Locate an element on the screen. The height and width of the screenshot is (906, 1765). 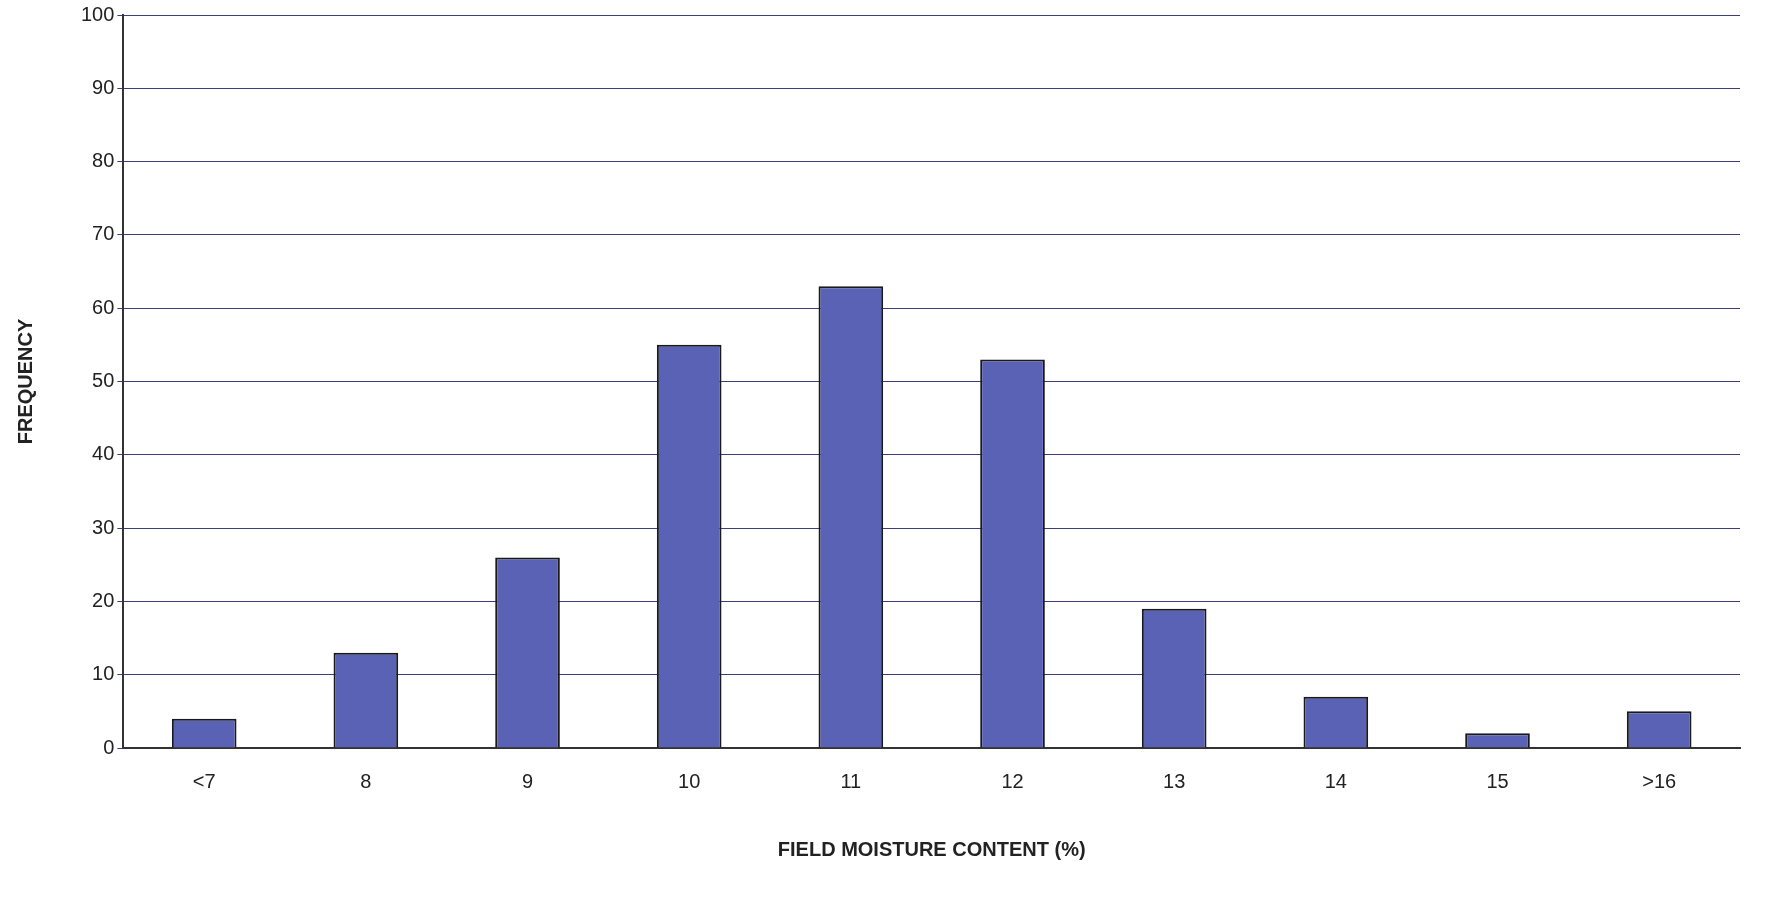
y-tick-label: 10 is located at coordinates (103, 673).